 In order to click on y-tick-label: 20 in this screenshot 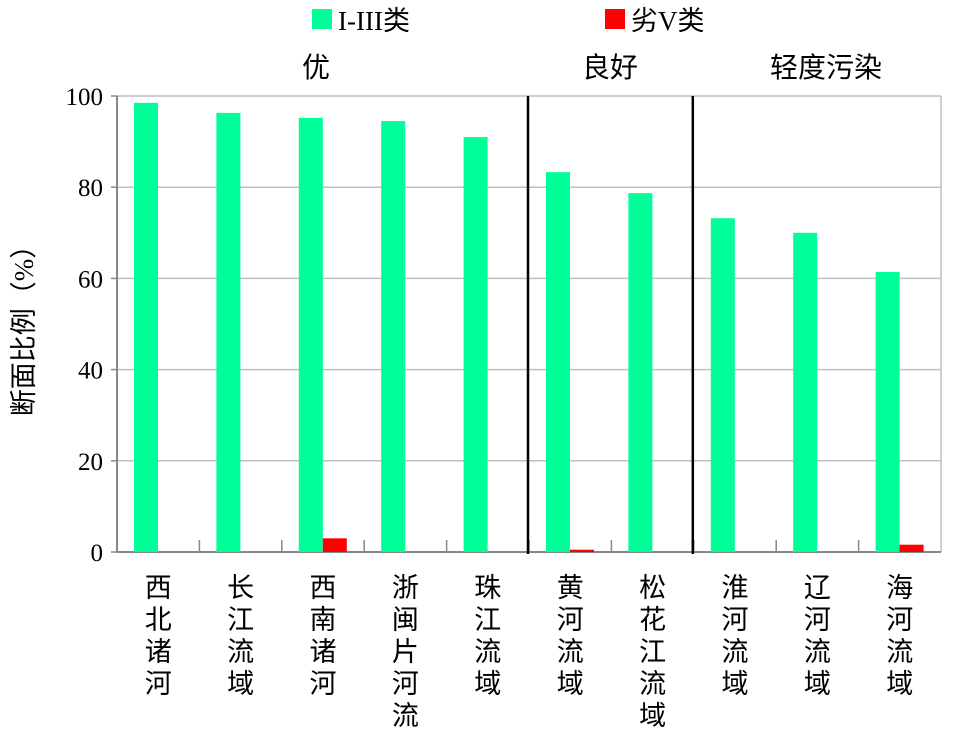, I will do `click(90, 462)`.